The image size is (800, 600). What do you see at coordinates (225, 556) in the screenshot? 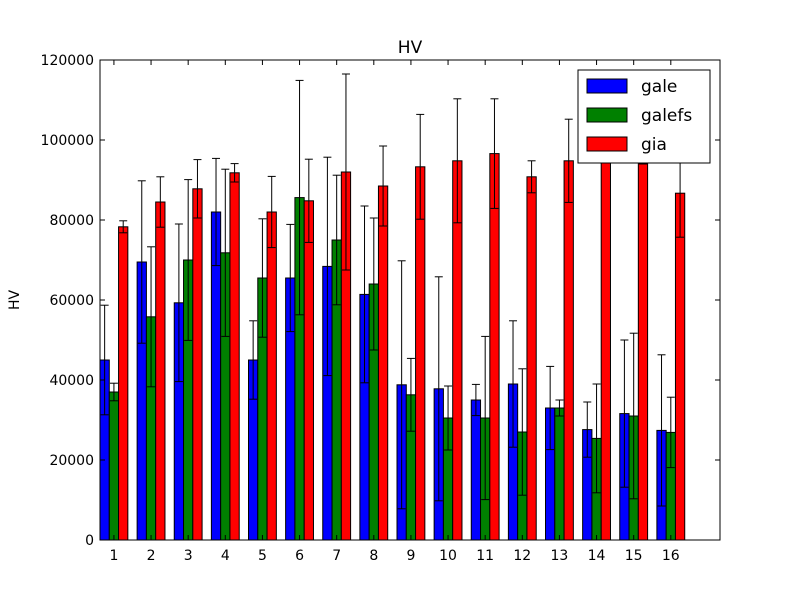
I see `x-tick-label: 4` at bounding box center [225, 556].